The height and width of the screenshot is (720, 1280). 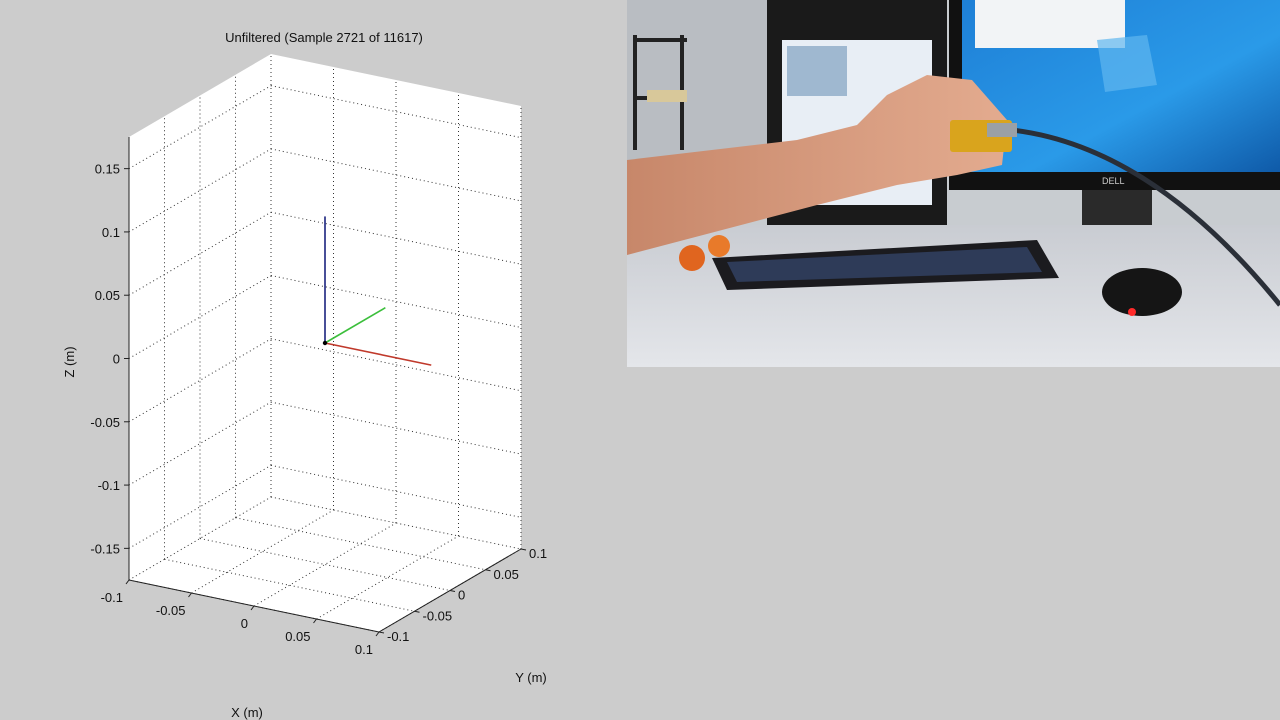 I want to click on origin-point, so click(x=325, y=343).